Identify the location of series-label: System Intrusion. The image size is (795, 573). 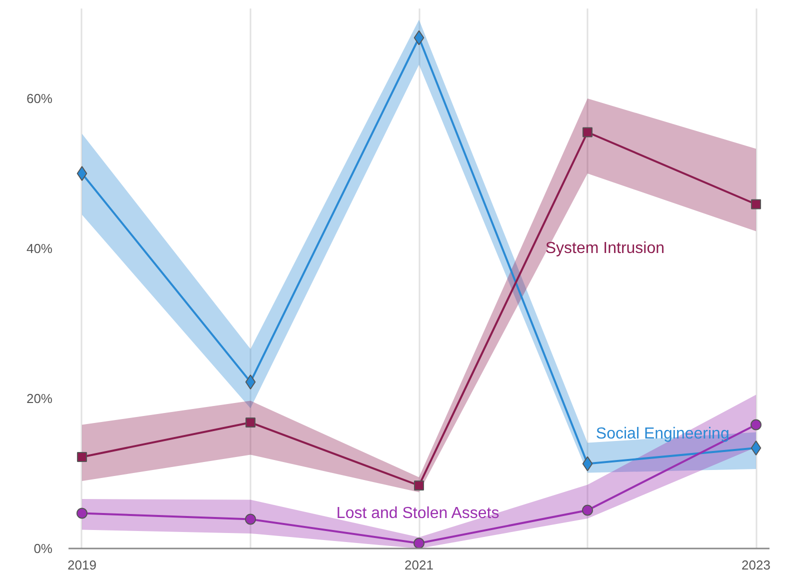
(605, 248).